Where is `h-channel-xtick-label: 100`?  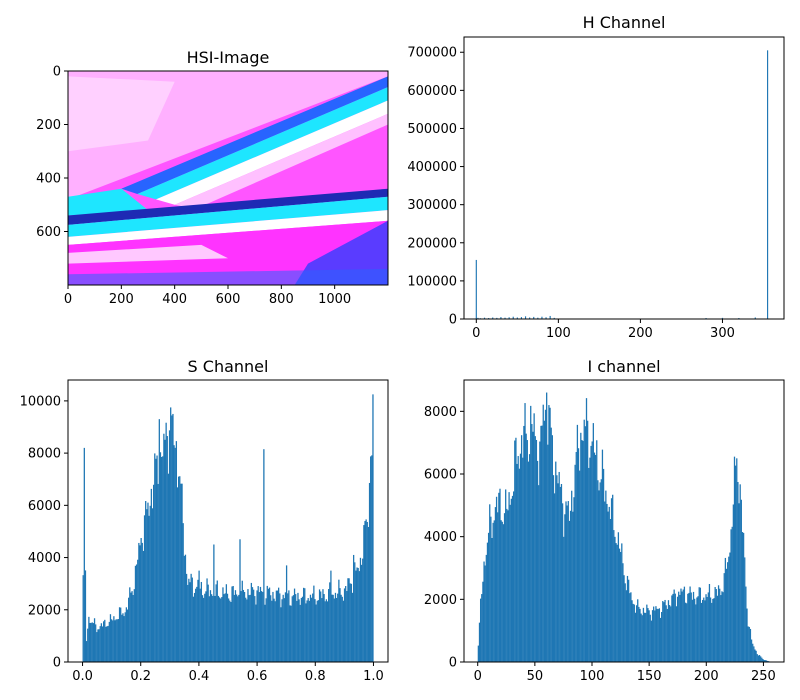 h-channel-xtick-label: 100 is located at coordinates (558, 333).